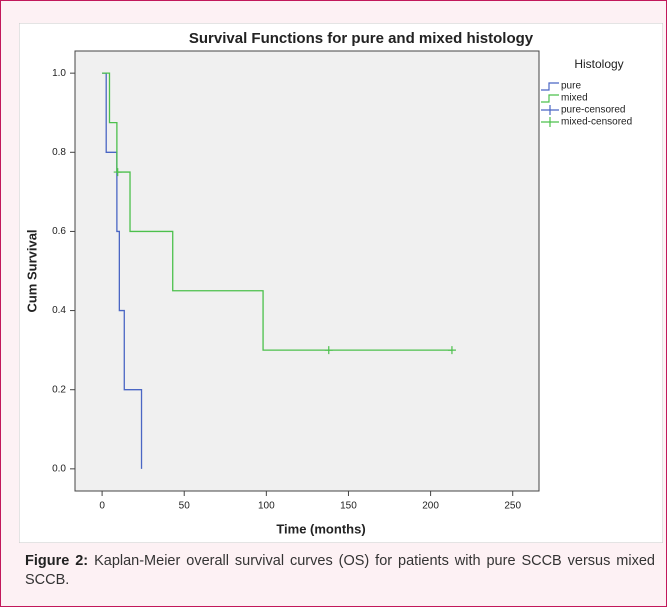  I want to click on legend-label: pure, so click(571, 86).